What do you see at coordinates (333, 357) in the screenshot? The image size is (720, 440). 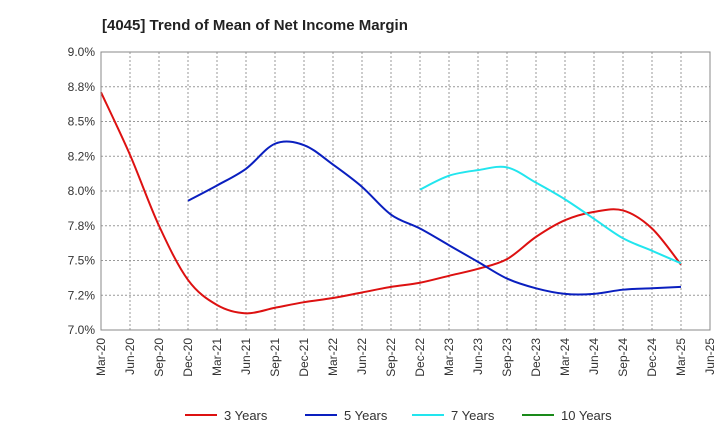 I see `x-tick-label: Mar-22` at bounding box center [333, 357].